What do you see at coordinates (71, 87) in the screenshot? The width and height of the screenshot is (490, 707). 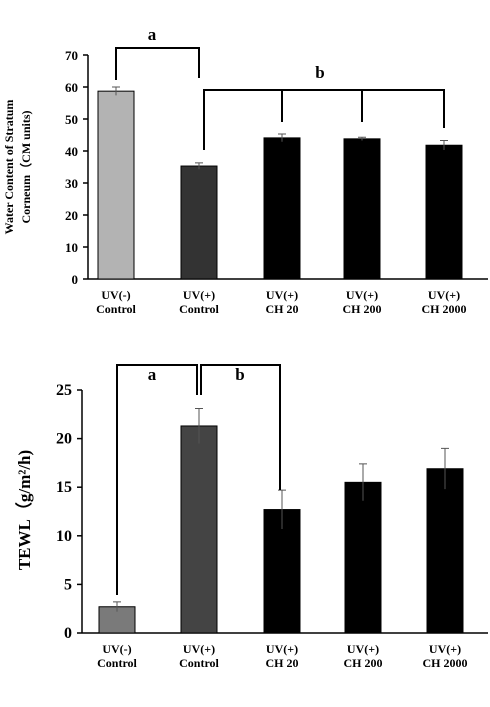 I see `y-tick-label: 60` at bounding box center [71, 87].